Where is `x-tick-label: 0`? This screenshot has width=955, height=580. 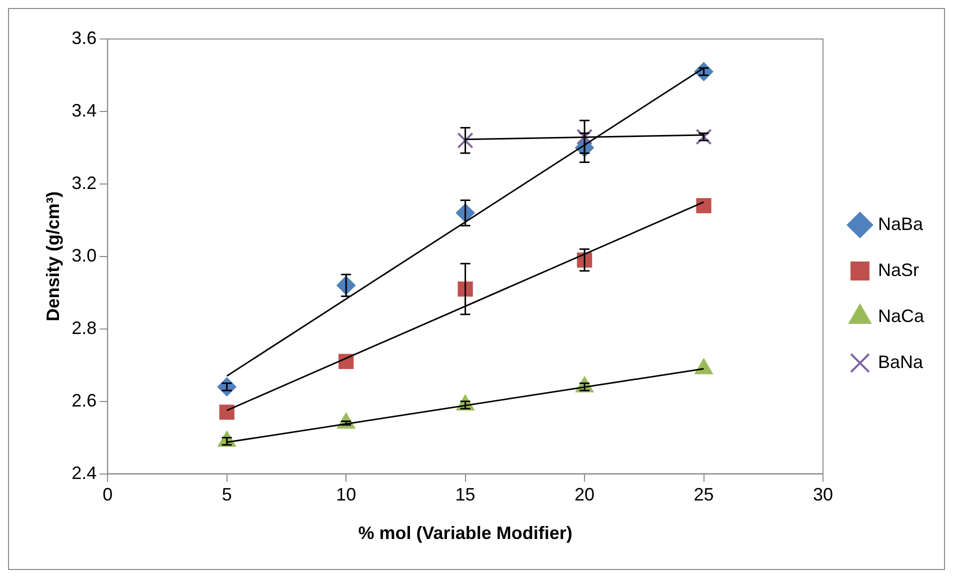
x-tick-label: 0 is located at coordinates (107, 494).